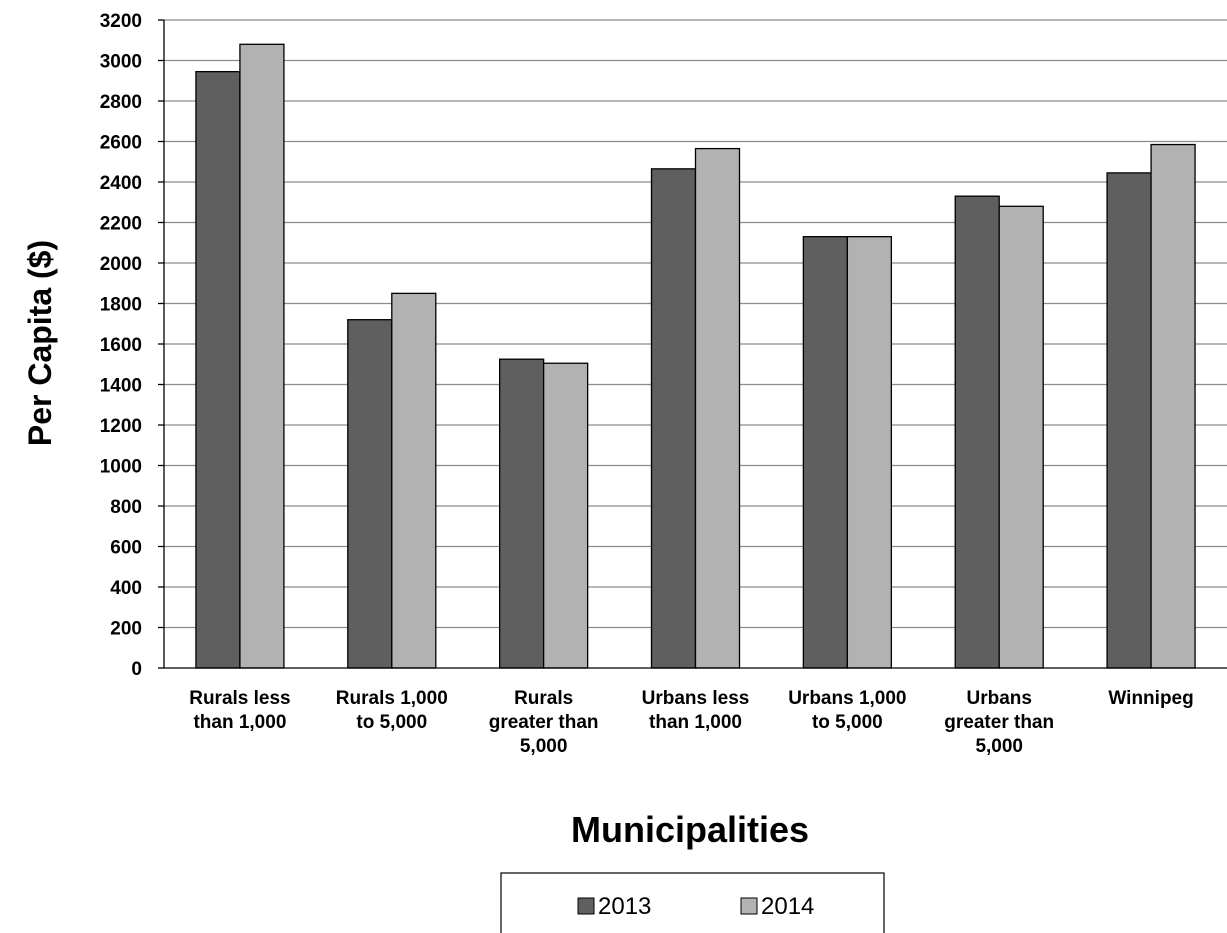 This screenshot has width=1227, height=933. What do you see at coordinates (121, 62) in the screenshot?
I see `y-tick-label: 3000` at bounding box center [121, 62].